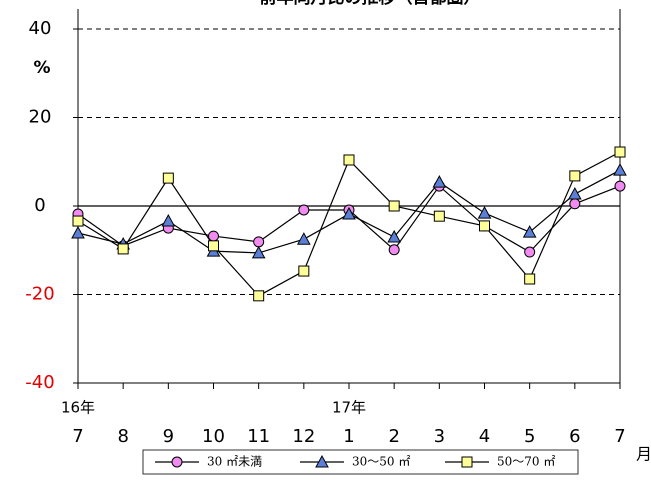  Describe the element at coordinates (234, 462) in the screenshot. I see `legend-label: 30 ㎡未満` at that location.